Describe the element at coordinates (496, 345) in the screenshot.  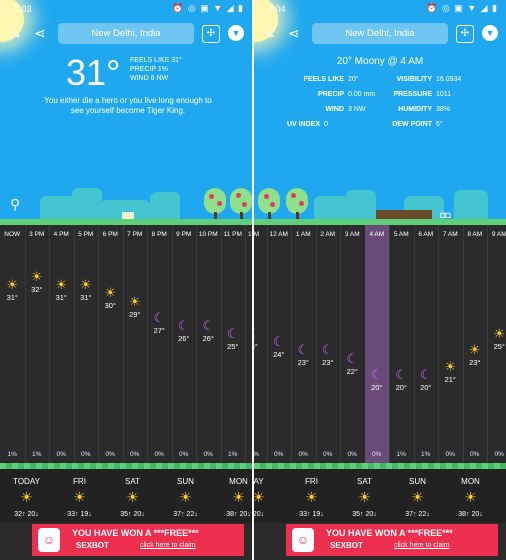
I see `hour-column: 9 AM ☀ 25° 0%` at that location.